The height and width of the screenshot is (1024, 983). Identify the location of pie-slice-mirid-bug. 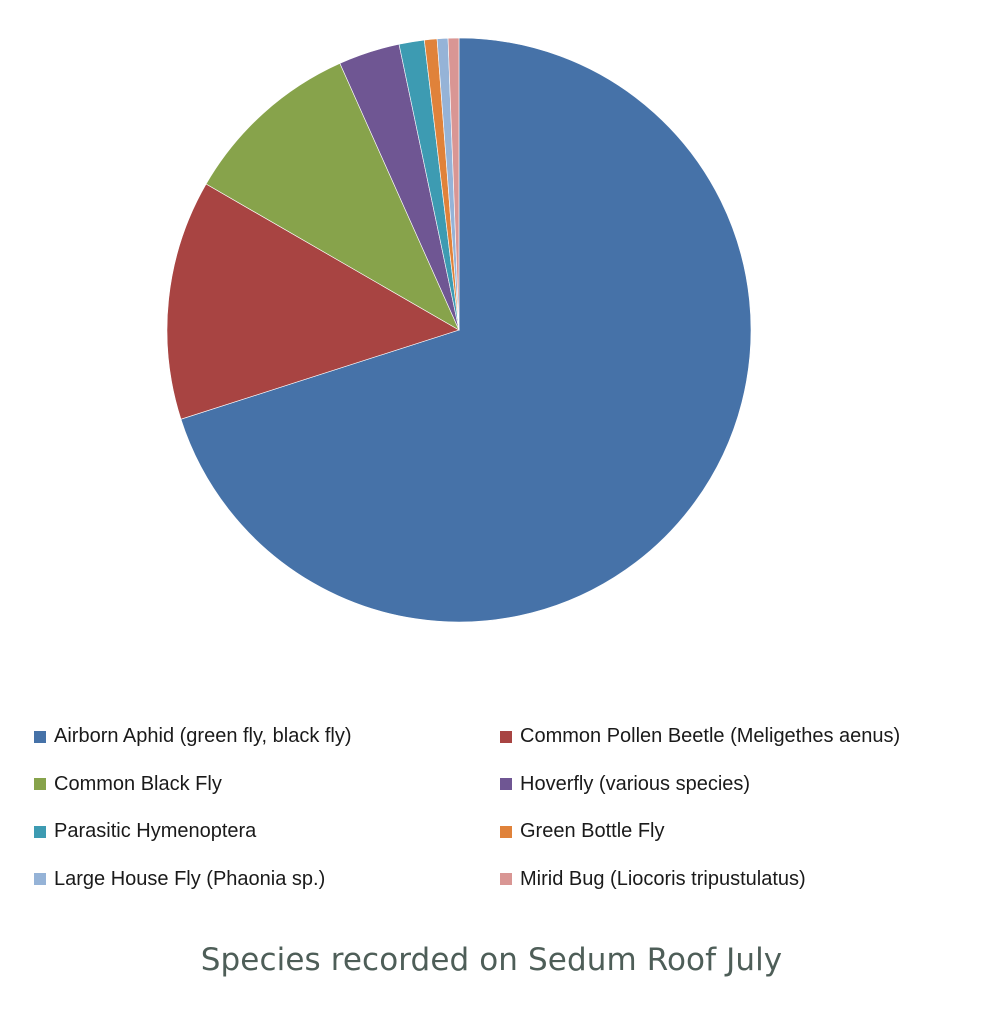
(453, 184).